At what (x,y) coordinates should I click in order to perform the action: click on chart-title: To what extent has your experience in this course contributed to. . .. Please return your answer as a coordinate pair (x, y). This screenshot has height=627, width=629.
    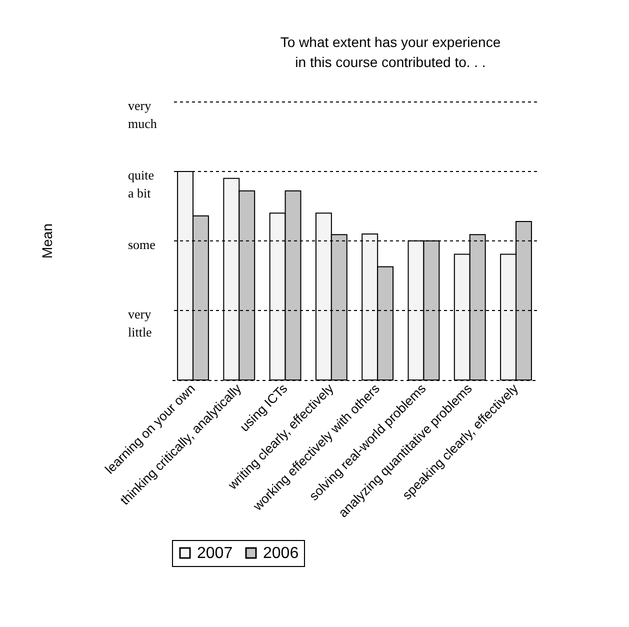
    Looking at the image, I should click on (390, 52).